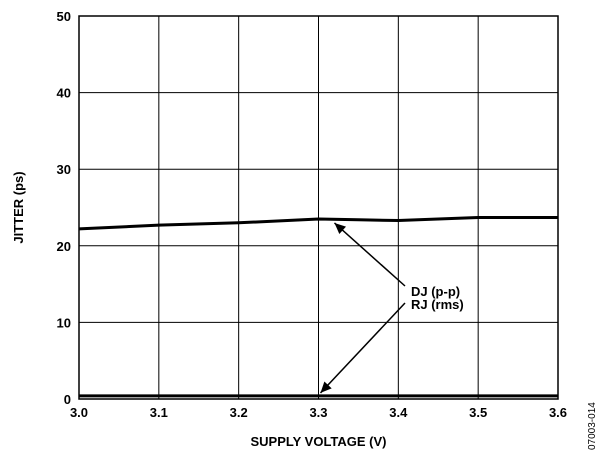 This screenshot has height=454, width=600. What do you see at coordinates (159, 412) in the screenshot?
I see `x-tick-label: 3.1` at bounding box center [159, 412].